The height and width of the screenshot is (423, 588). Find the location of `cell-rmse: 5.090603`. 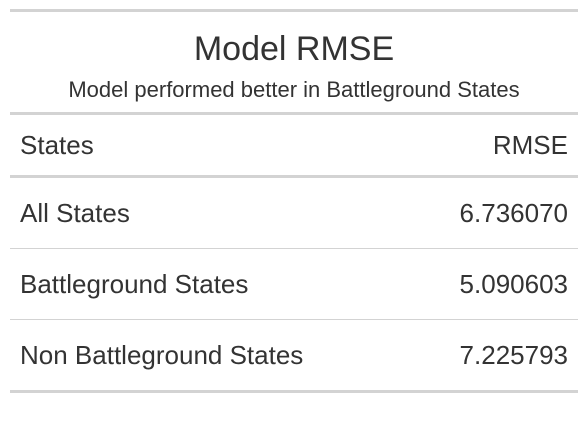

cell-rmse: 5.090603 is located at coordinates (493, 284).